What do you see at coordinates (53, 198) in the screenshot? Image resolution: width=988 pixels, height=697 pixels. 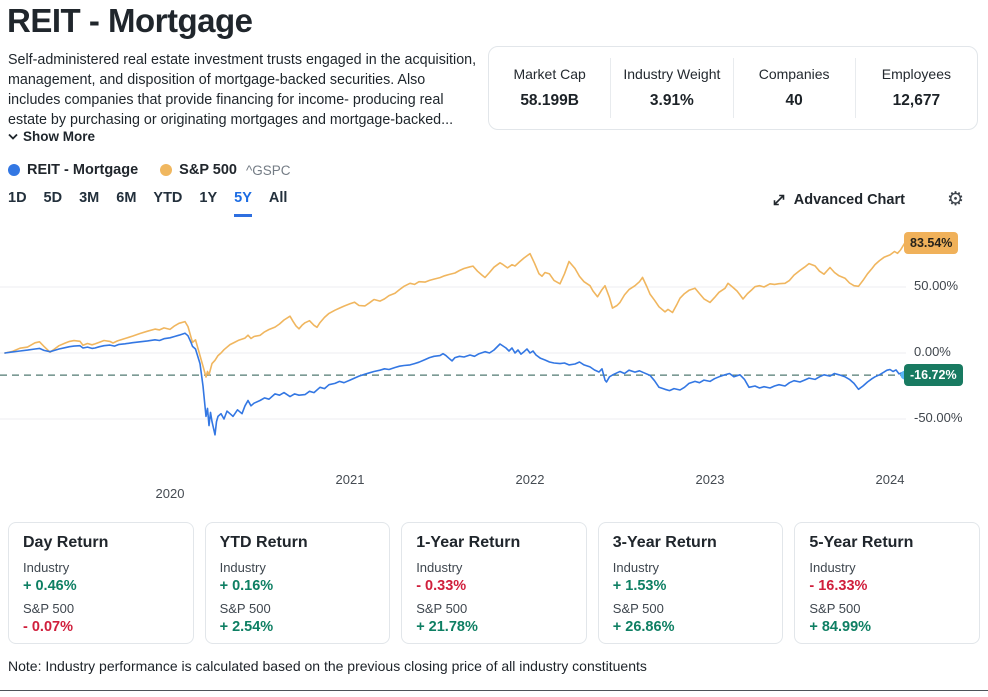 I see `range-tab-5d: 5D` at bounding box center [53, 198].